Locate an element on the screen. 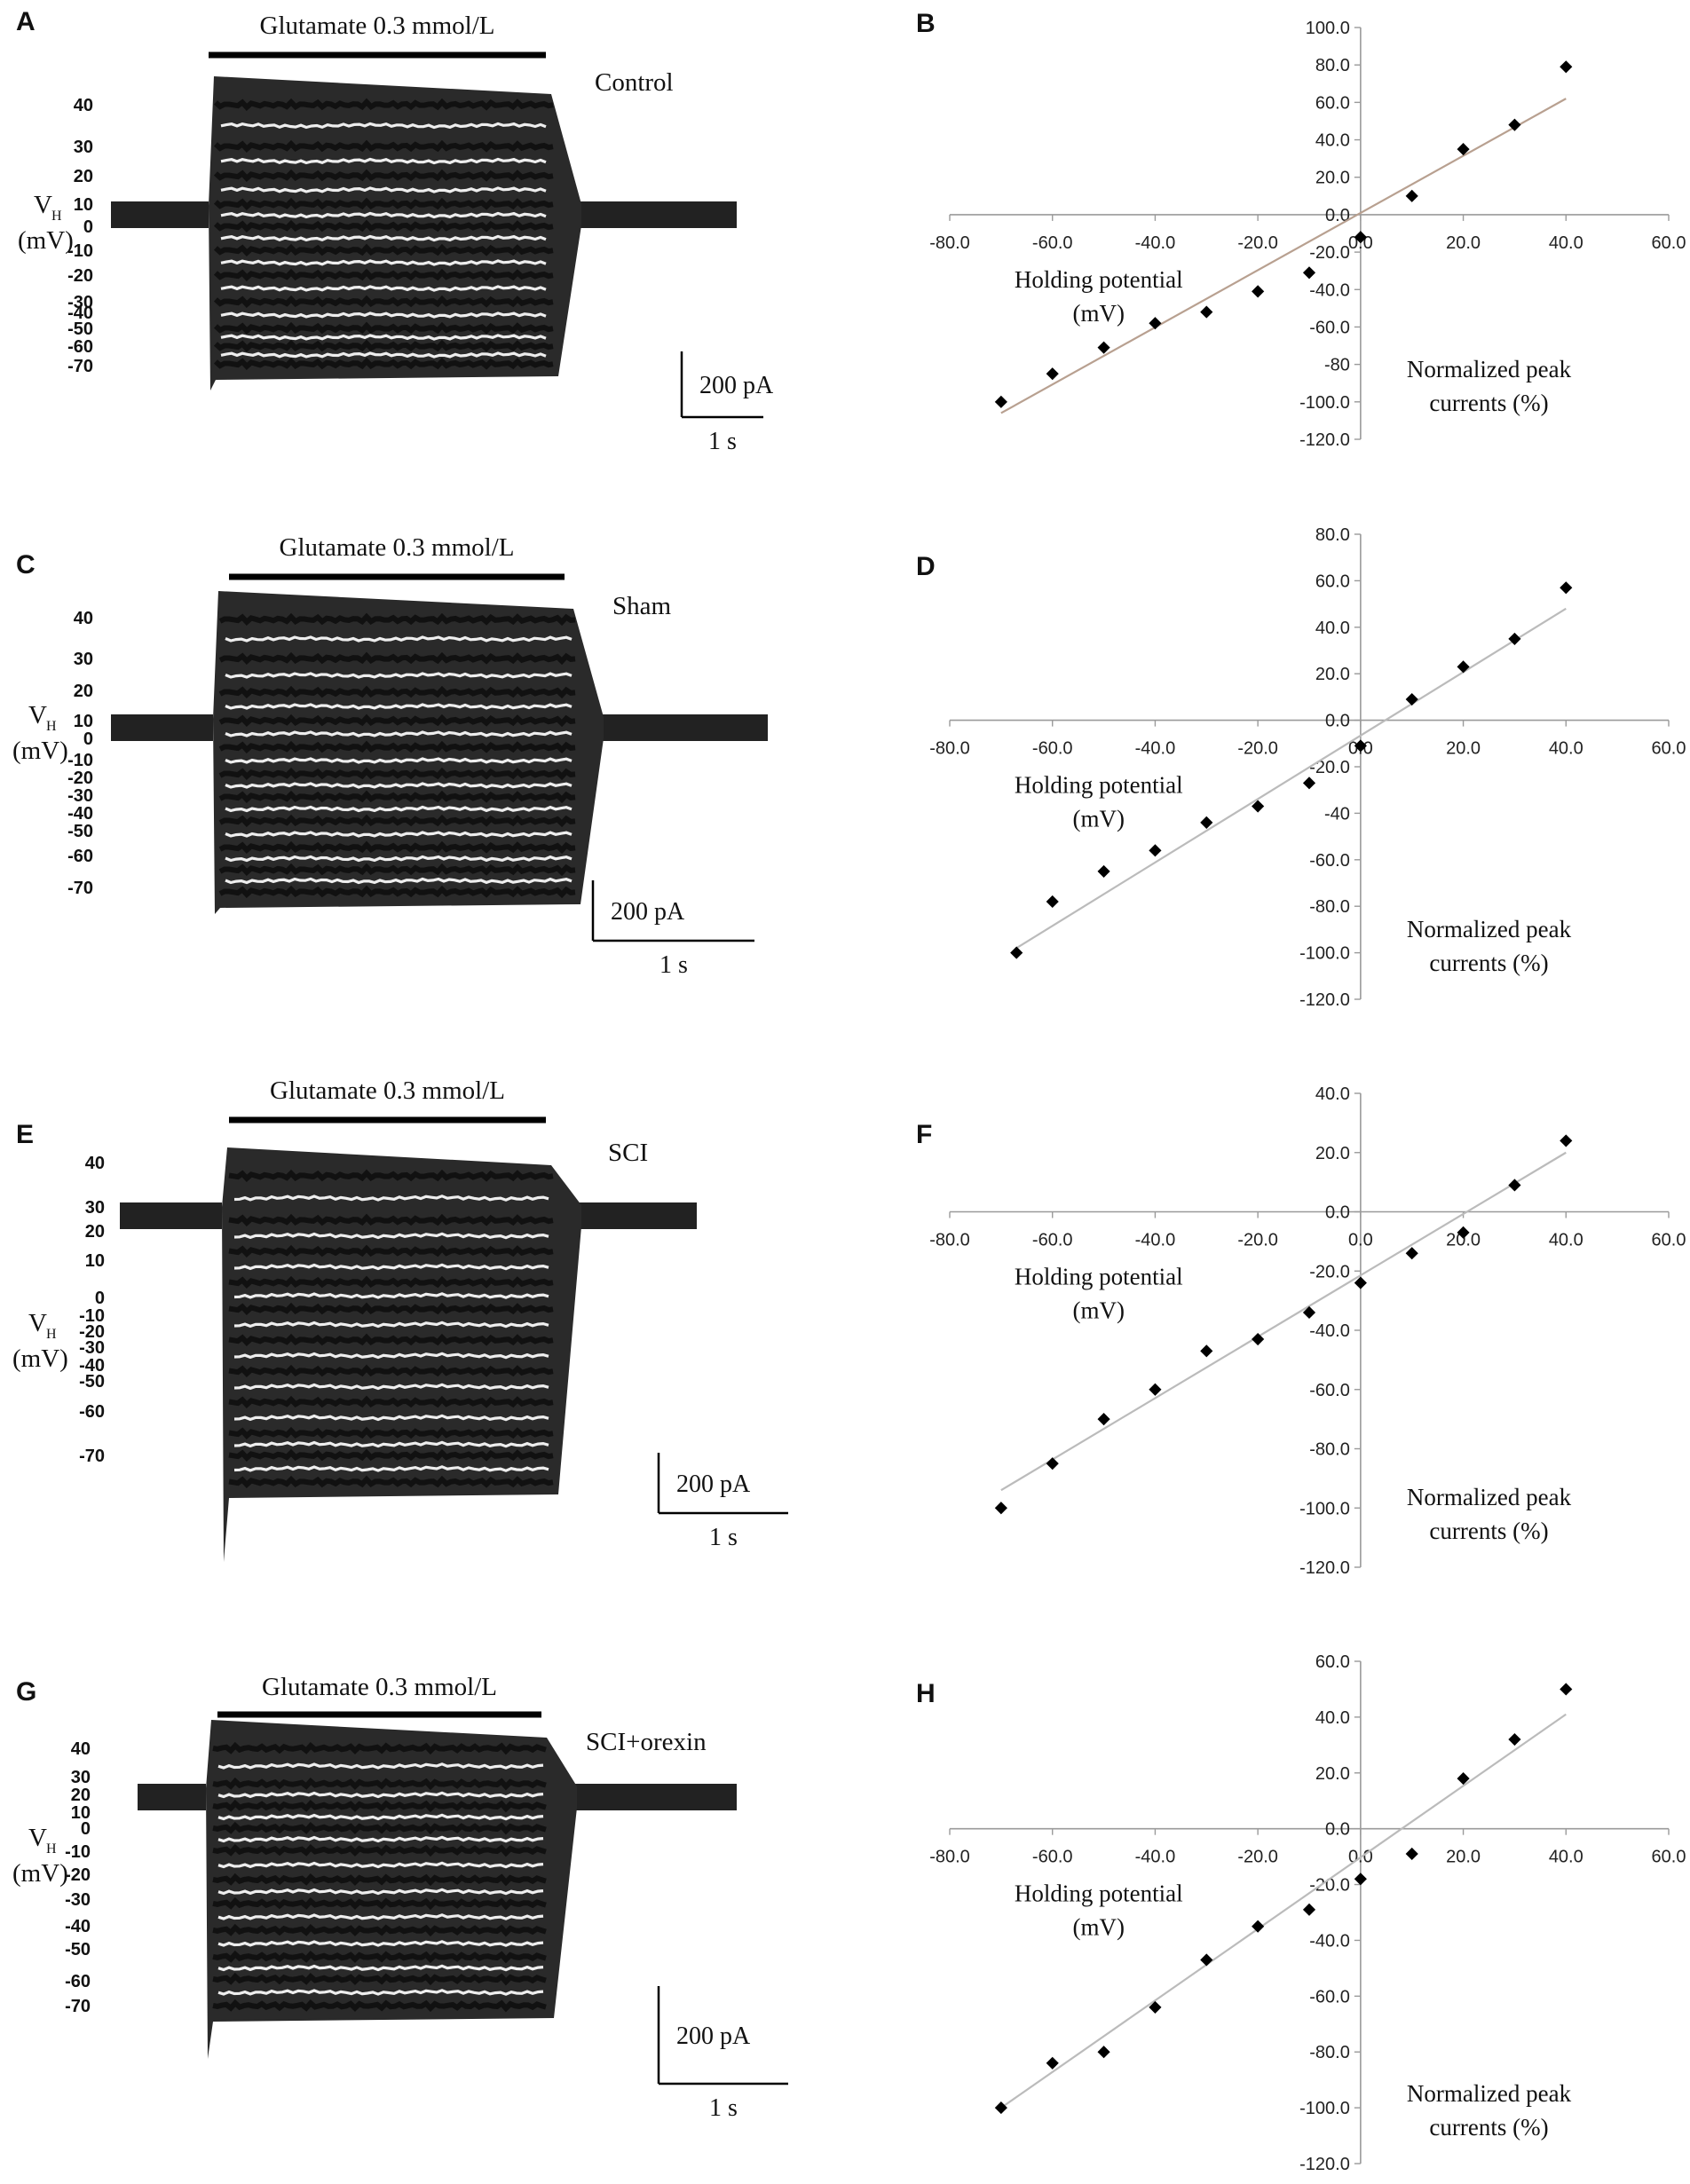  vh-subscript: H is located at coordinates (56, 216).